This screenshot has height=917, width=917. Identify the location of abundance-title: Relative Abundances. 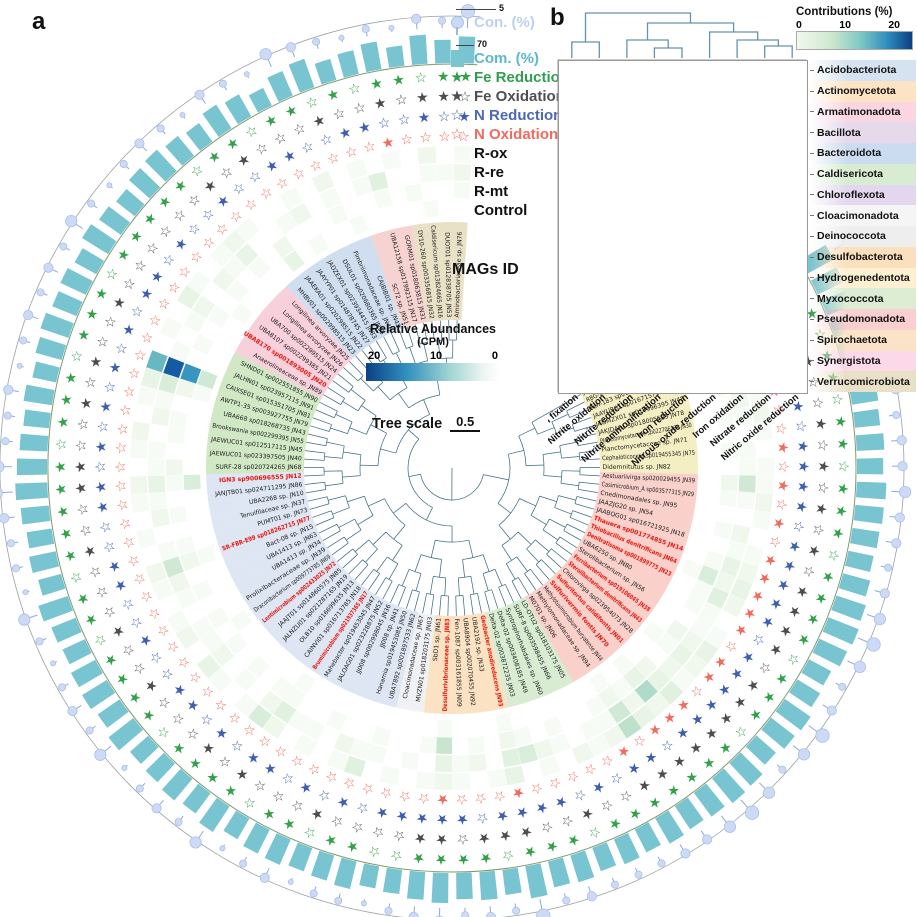
(433, 329).